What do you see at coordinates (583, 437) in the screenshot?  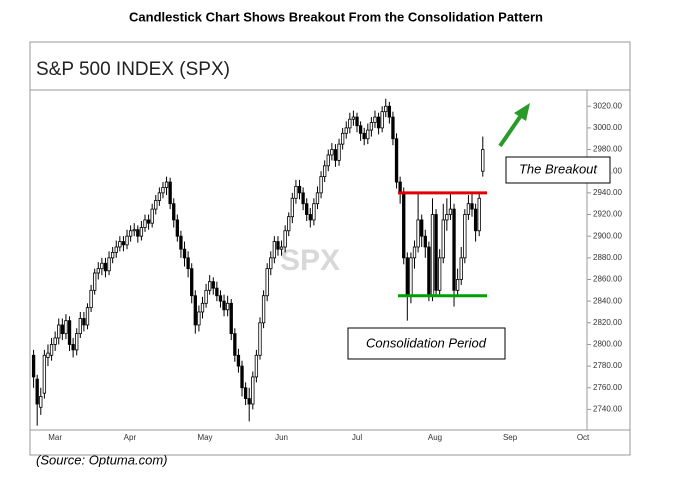 I see `x-tick-label: Oct` at bounding box center [583, 437].